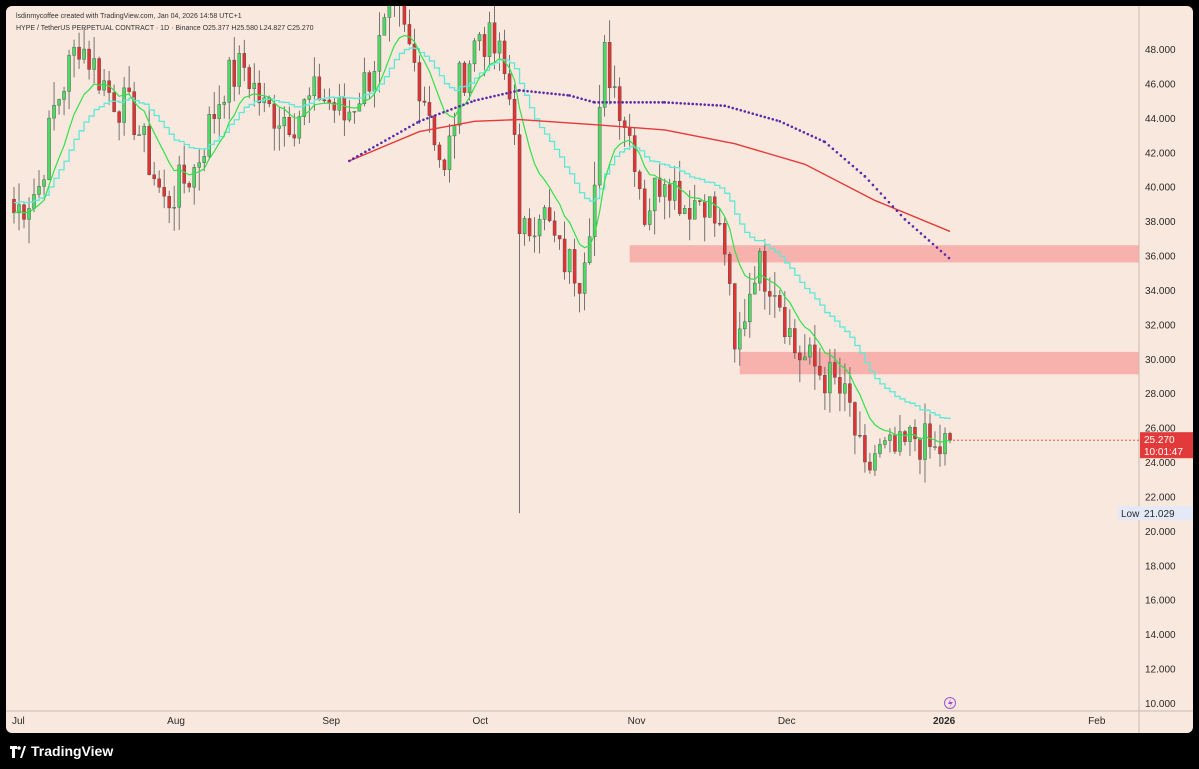  What do you see at coordinates (481, 721) in the screenshot?
I see `time-tick-label: Oct` at bounding box center [481, 721].